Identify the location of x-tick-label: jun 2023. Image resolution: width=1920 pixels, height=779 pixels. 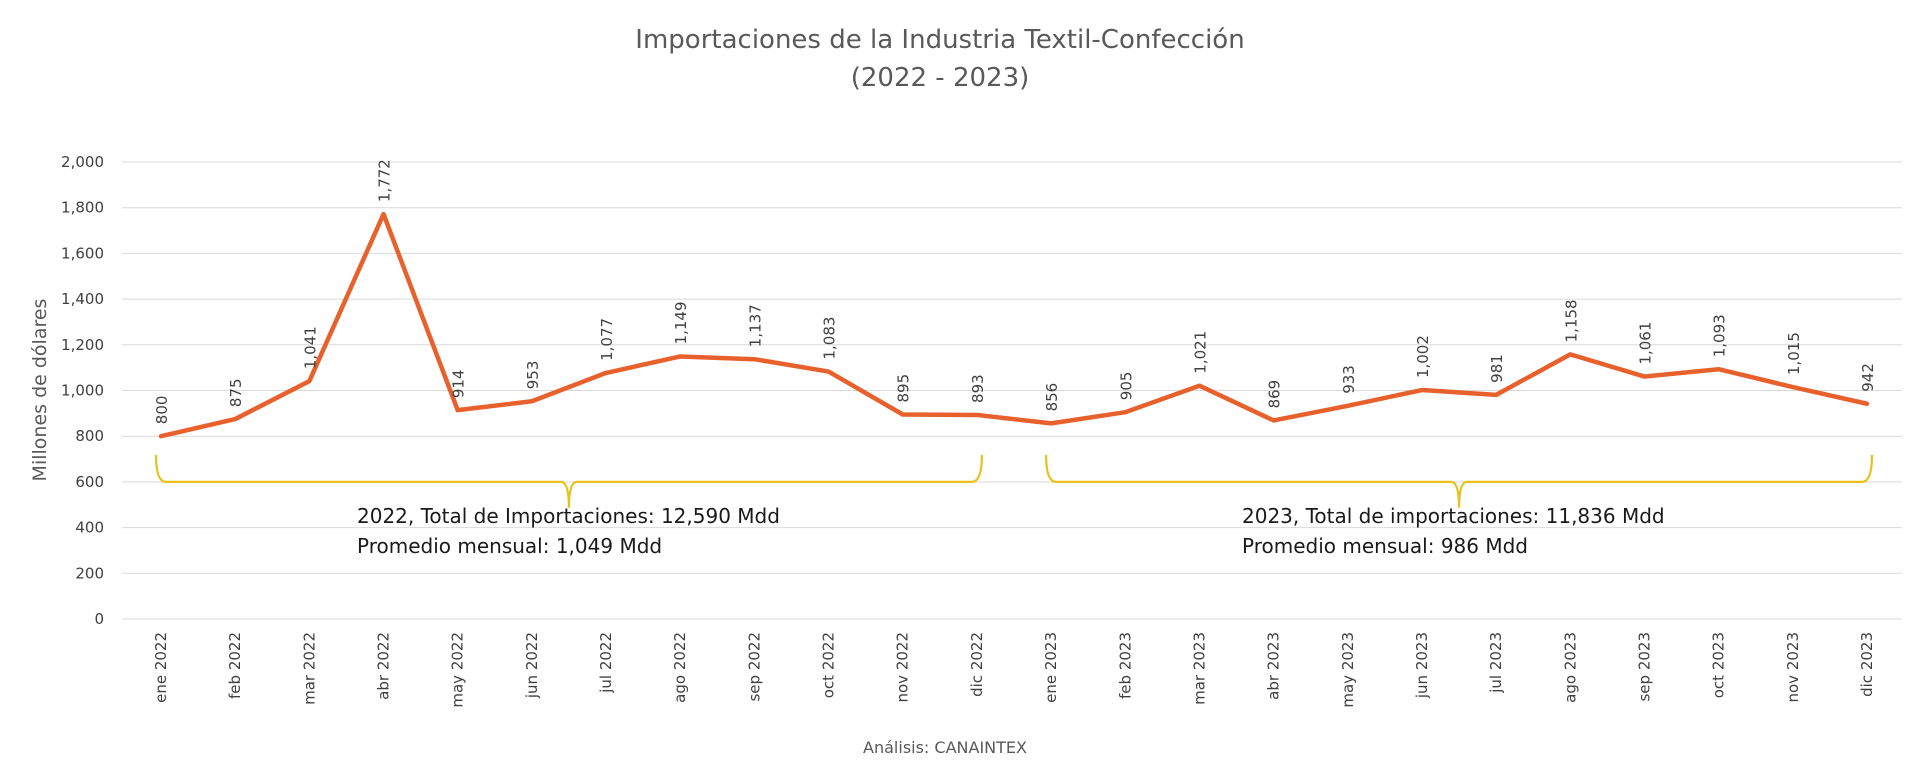
(1422, 665).